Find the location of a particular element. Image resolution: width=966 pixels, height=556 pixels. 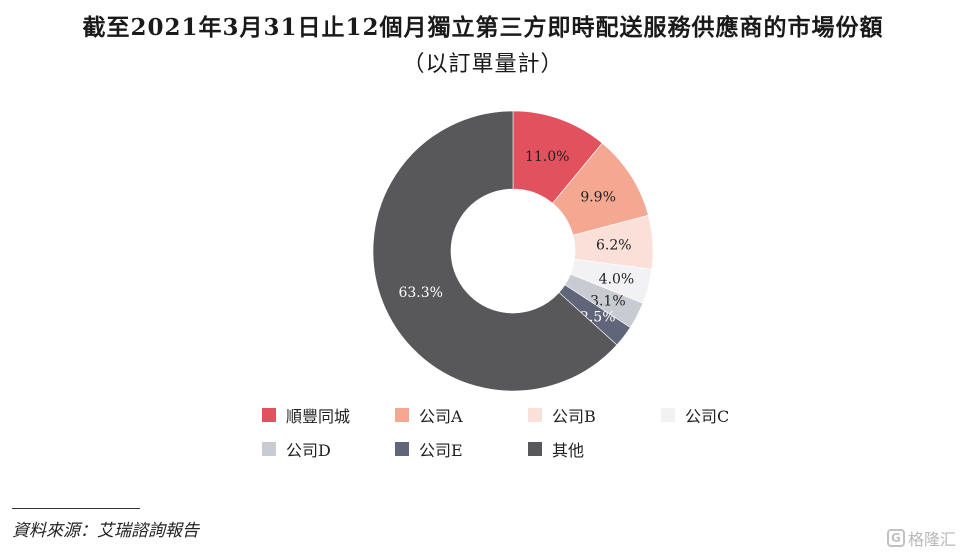

legend-item-2: 公司A is located at coordinates (461, 415).